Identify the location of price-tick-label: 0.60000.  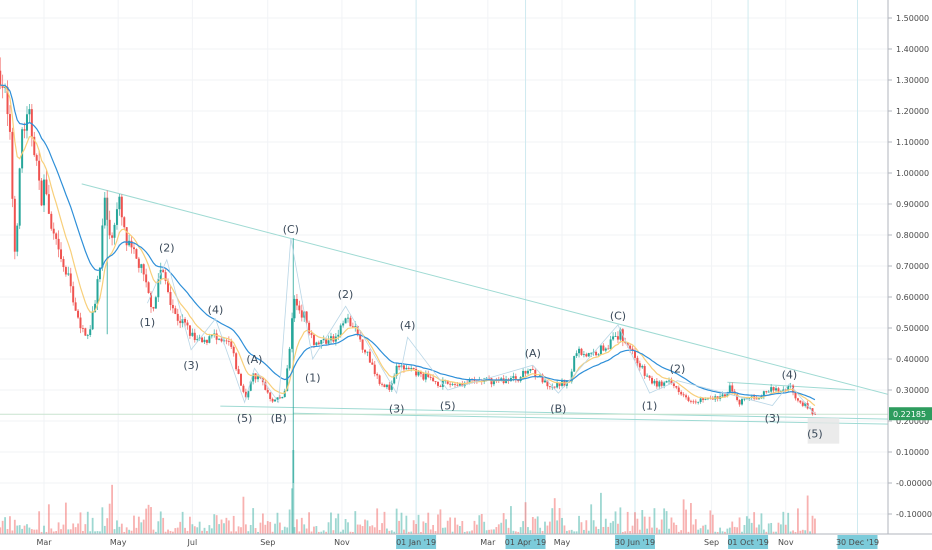
(912, 297).